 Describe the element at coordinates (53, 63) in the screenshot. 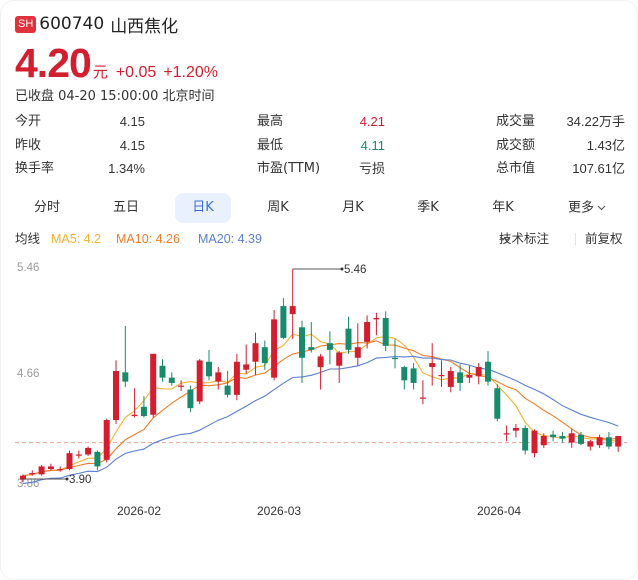

I see `current-price: 4.20` at that location.